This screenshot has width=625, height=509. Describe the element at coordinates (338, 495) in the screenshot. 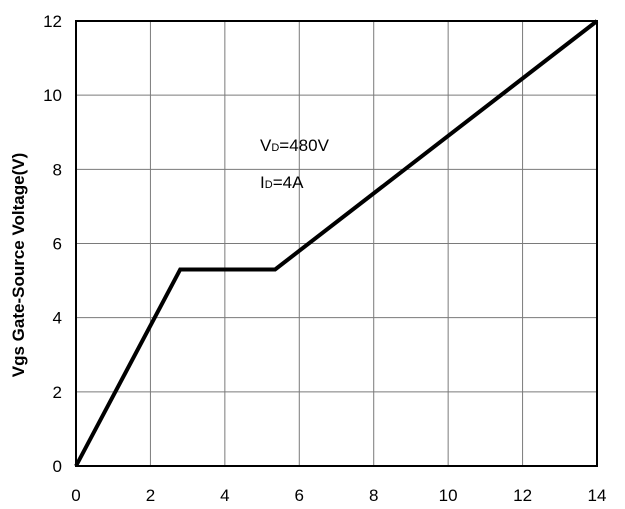

I see `x-axis-ticks: 0 2 4 6 8 10 12 14` at that location.